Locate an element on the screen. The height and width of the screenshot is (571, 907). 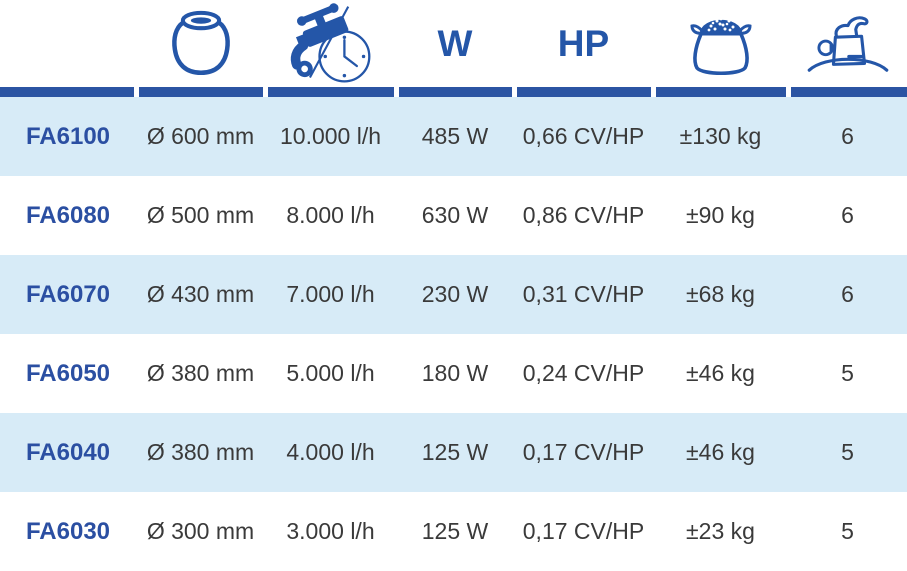
power-hp-cell: 0,86 CV/HP is located at coordinates (583, 215).